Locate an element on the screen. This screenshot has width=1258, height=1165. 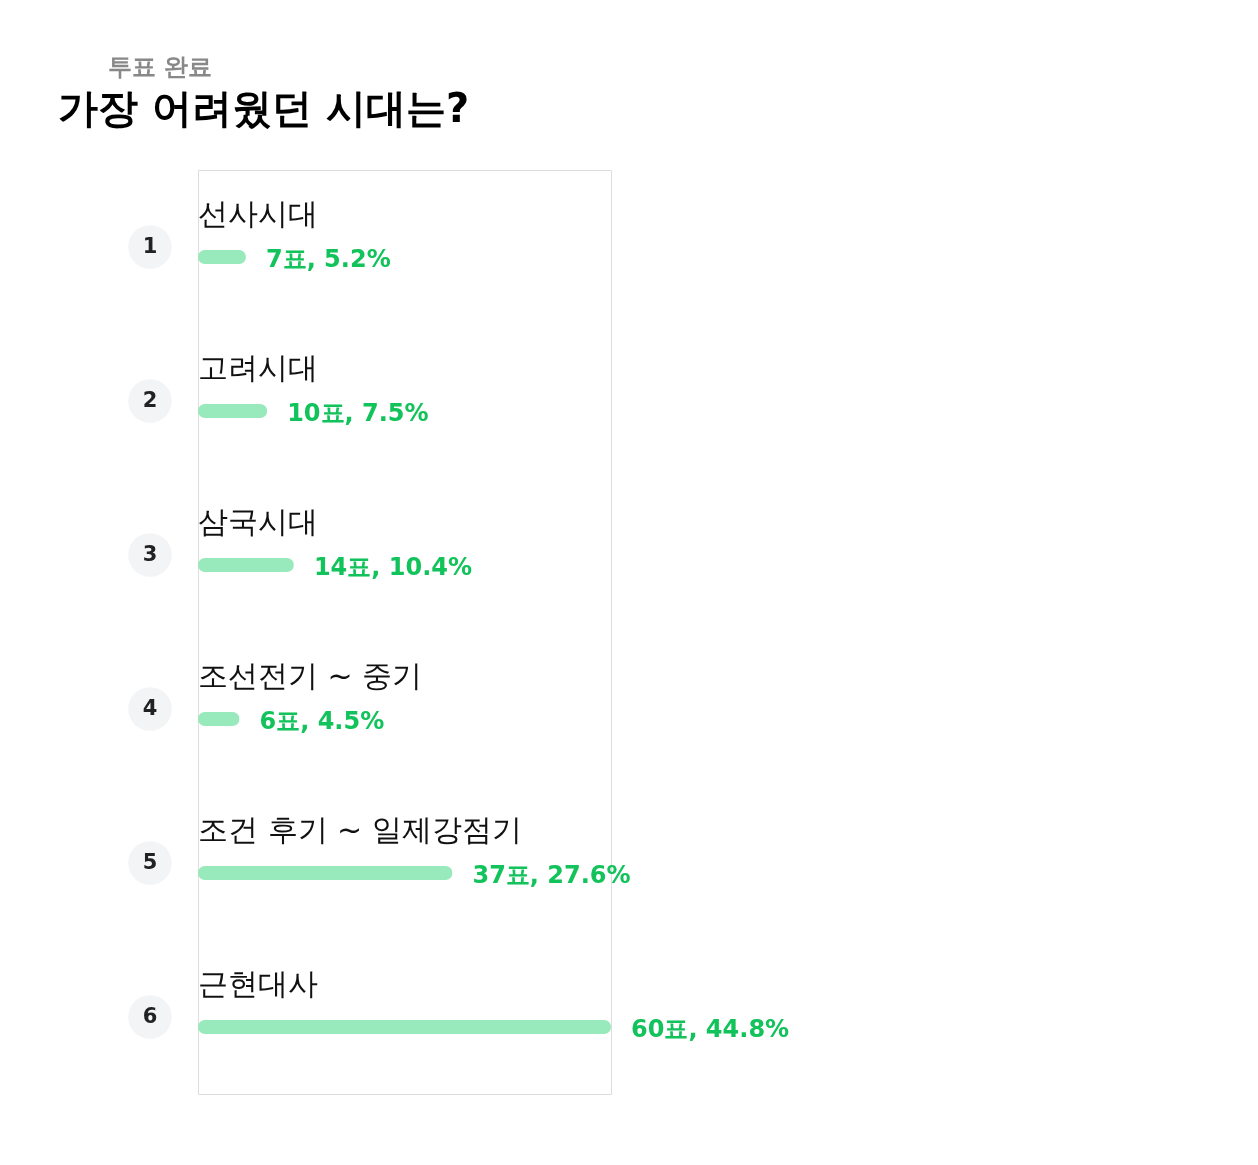
y-tick-label: 고려시대 is located at coordinates (258, 367).